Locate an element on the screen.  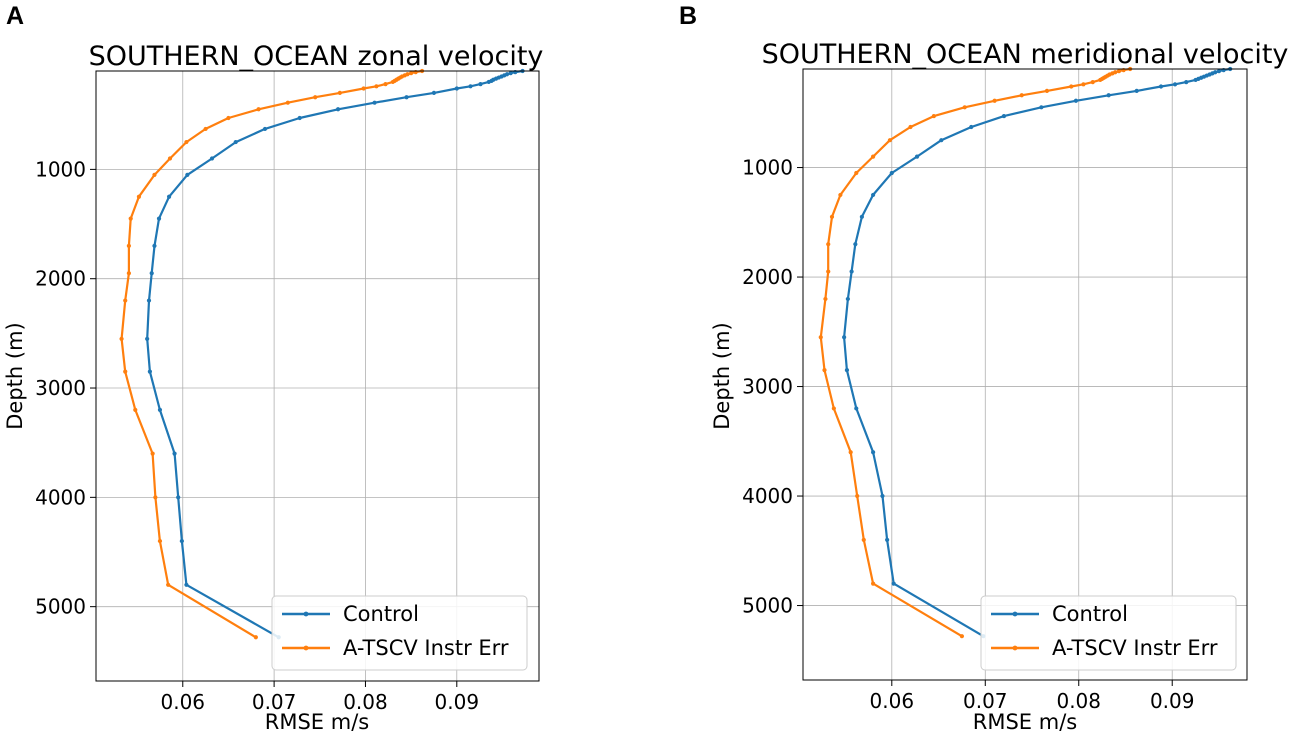
y-tick-label: 1000 is located at coordinates (767, 168).